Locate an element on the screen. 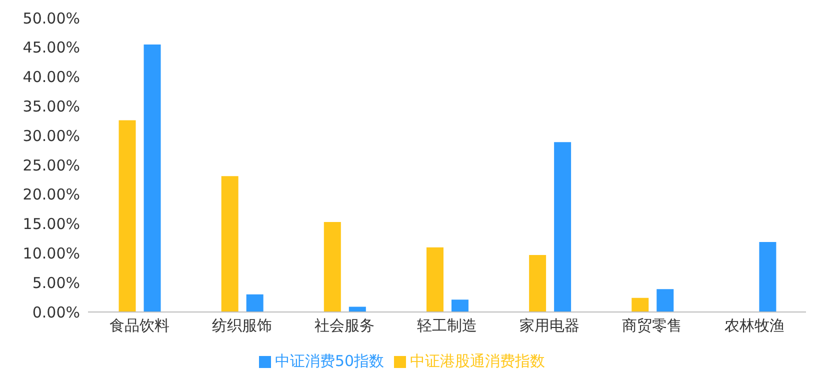 The image size is (834, 384). y-tick-label: 30.00% is located at coordinates (51, 135).